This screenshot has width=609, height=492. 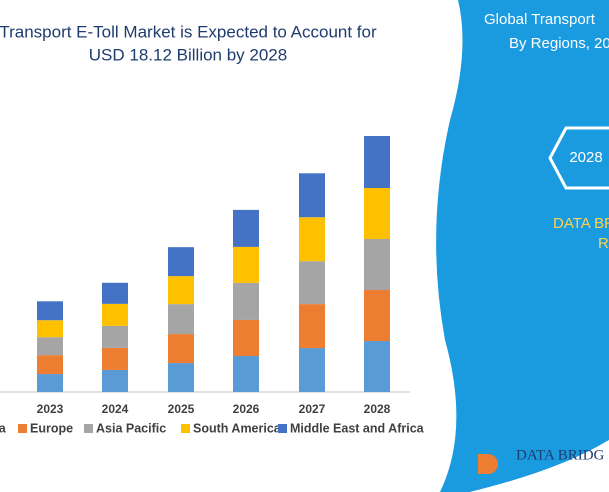 What do you see at coordinates (560, 455) in the screenshot?
I see `logo-text: DATA BRIDG` at bounding box center [560, 455].